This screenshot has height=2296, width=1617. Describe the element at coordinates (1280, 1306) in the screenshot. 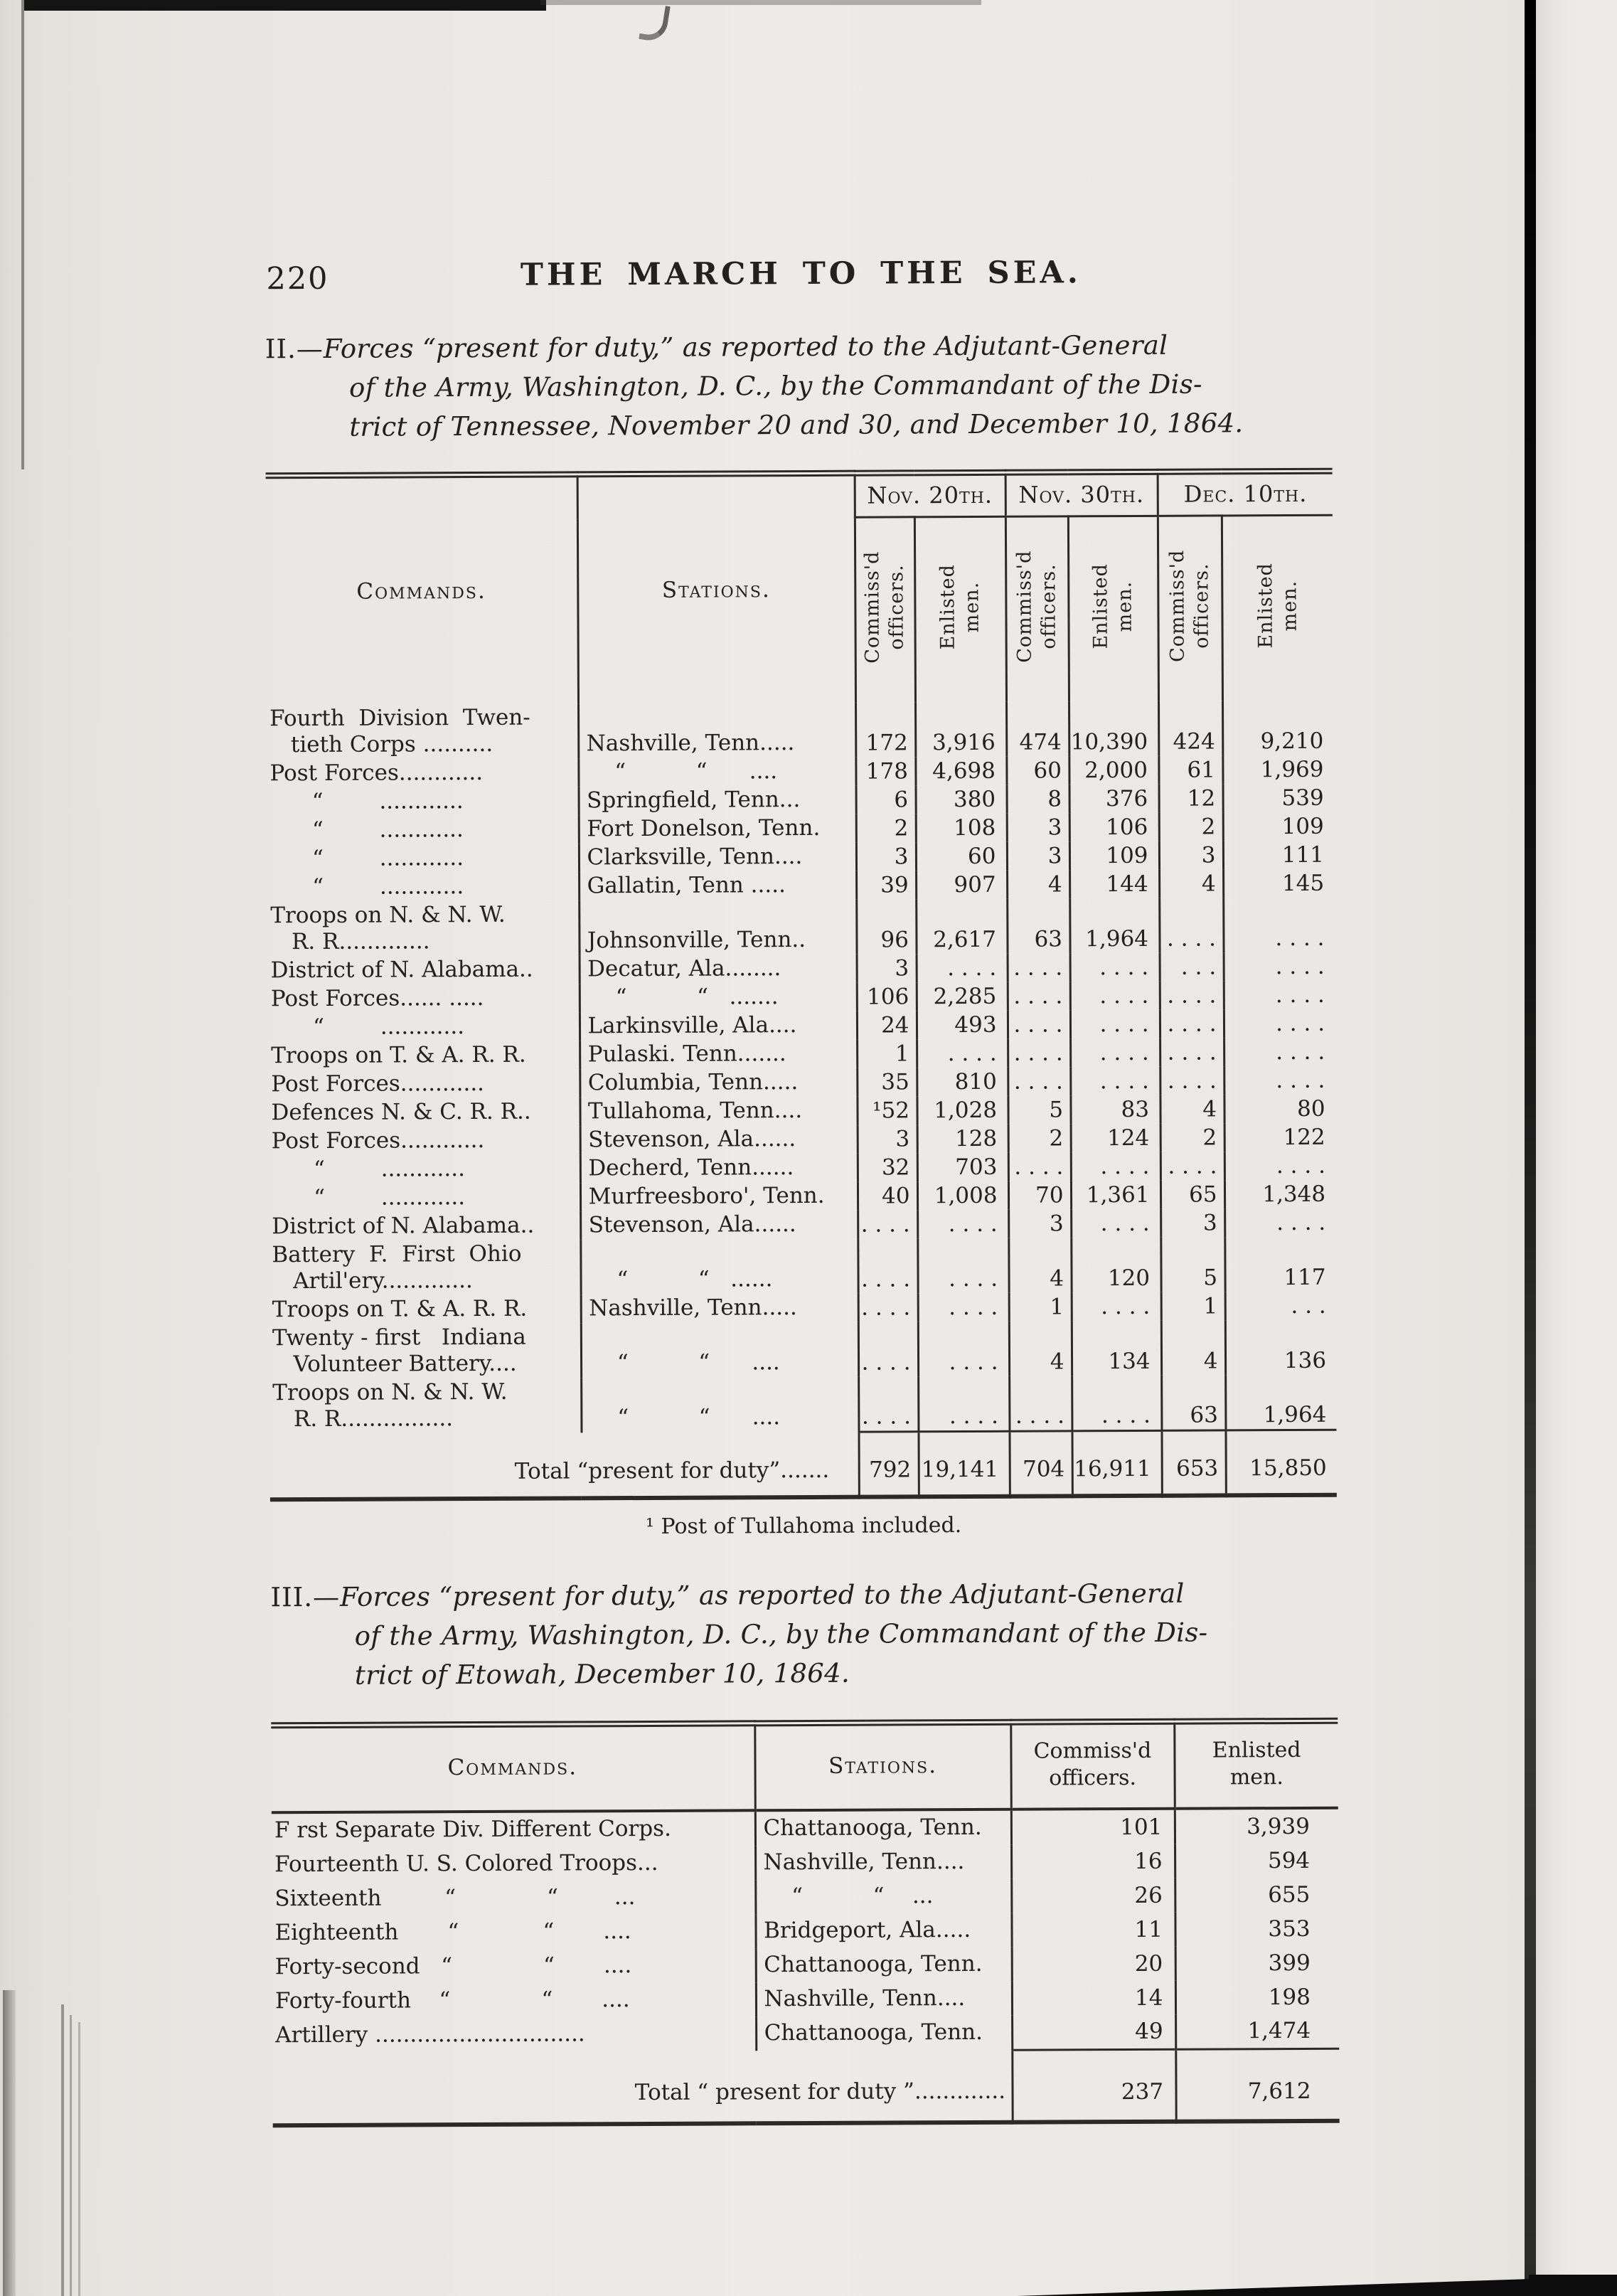

I see `dec10-enlisted-cell: . . .` at that location.